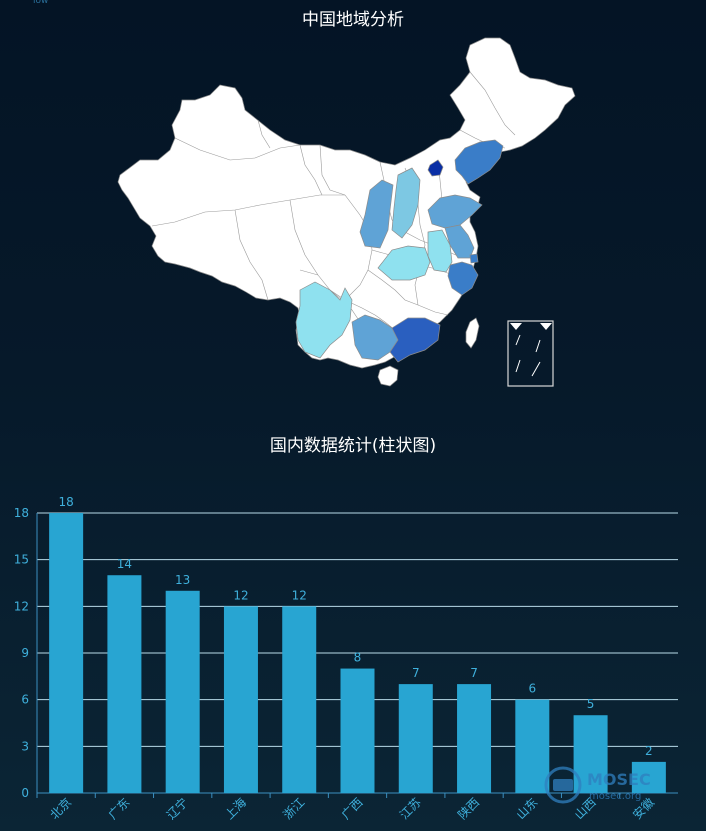  I want to click on map-shanxi, so click(406, 203).